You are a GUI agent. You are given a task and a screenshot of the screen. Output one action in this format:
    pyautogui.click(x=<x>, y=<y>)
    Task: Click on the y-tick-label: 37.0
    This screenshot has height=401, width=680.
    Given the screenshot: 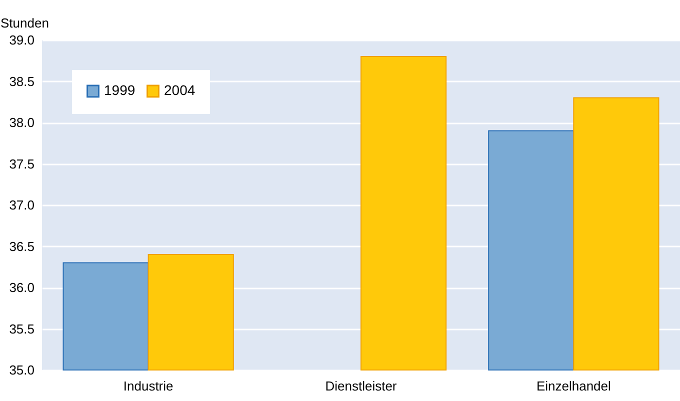 What is the action you would take?
    pyautogui.click(x=21, y=205)
    